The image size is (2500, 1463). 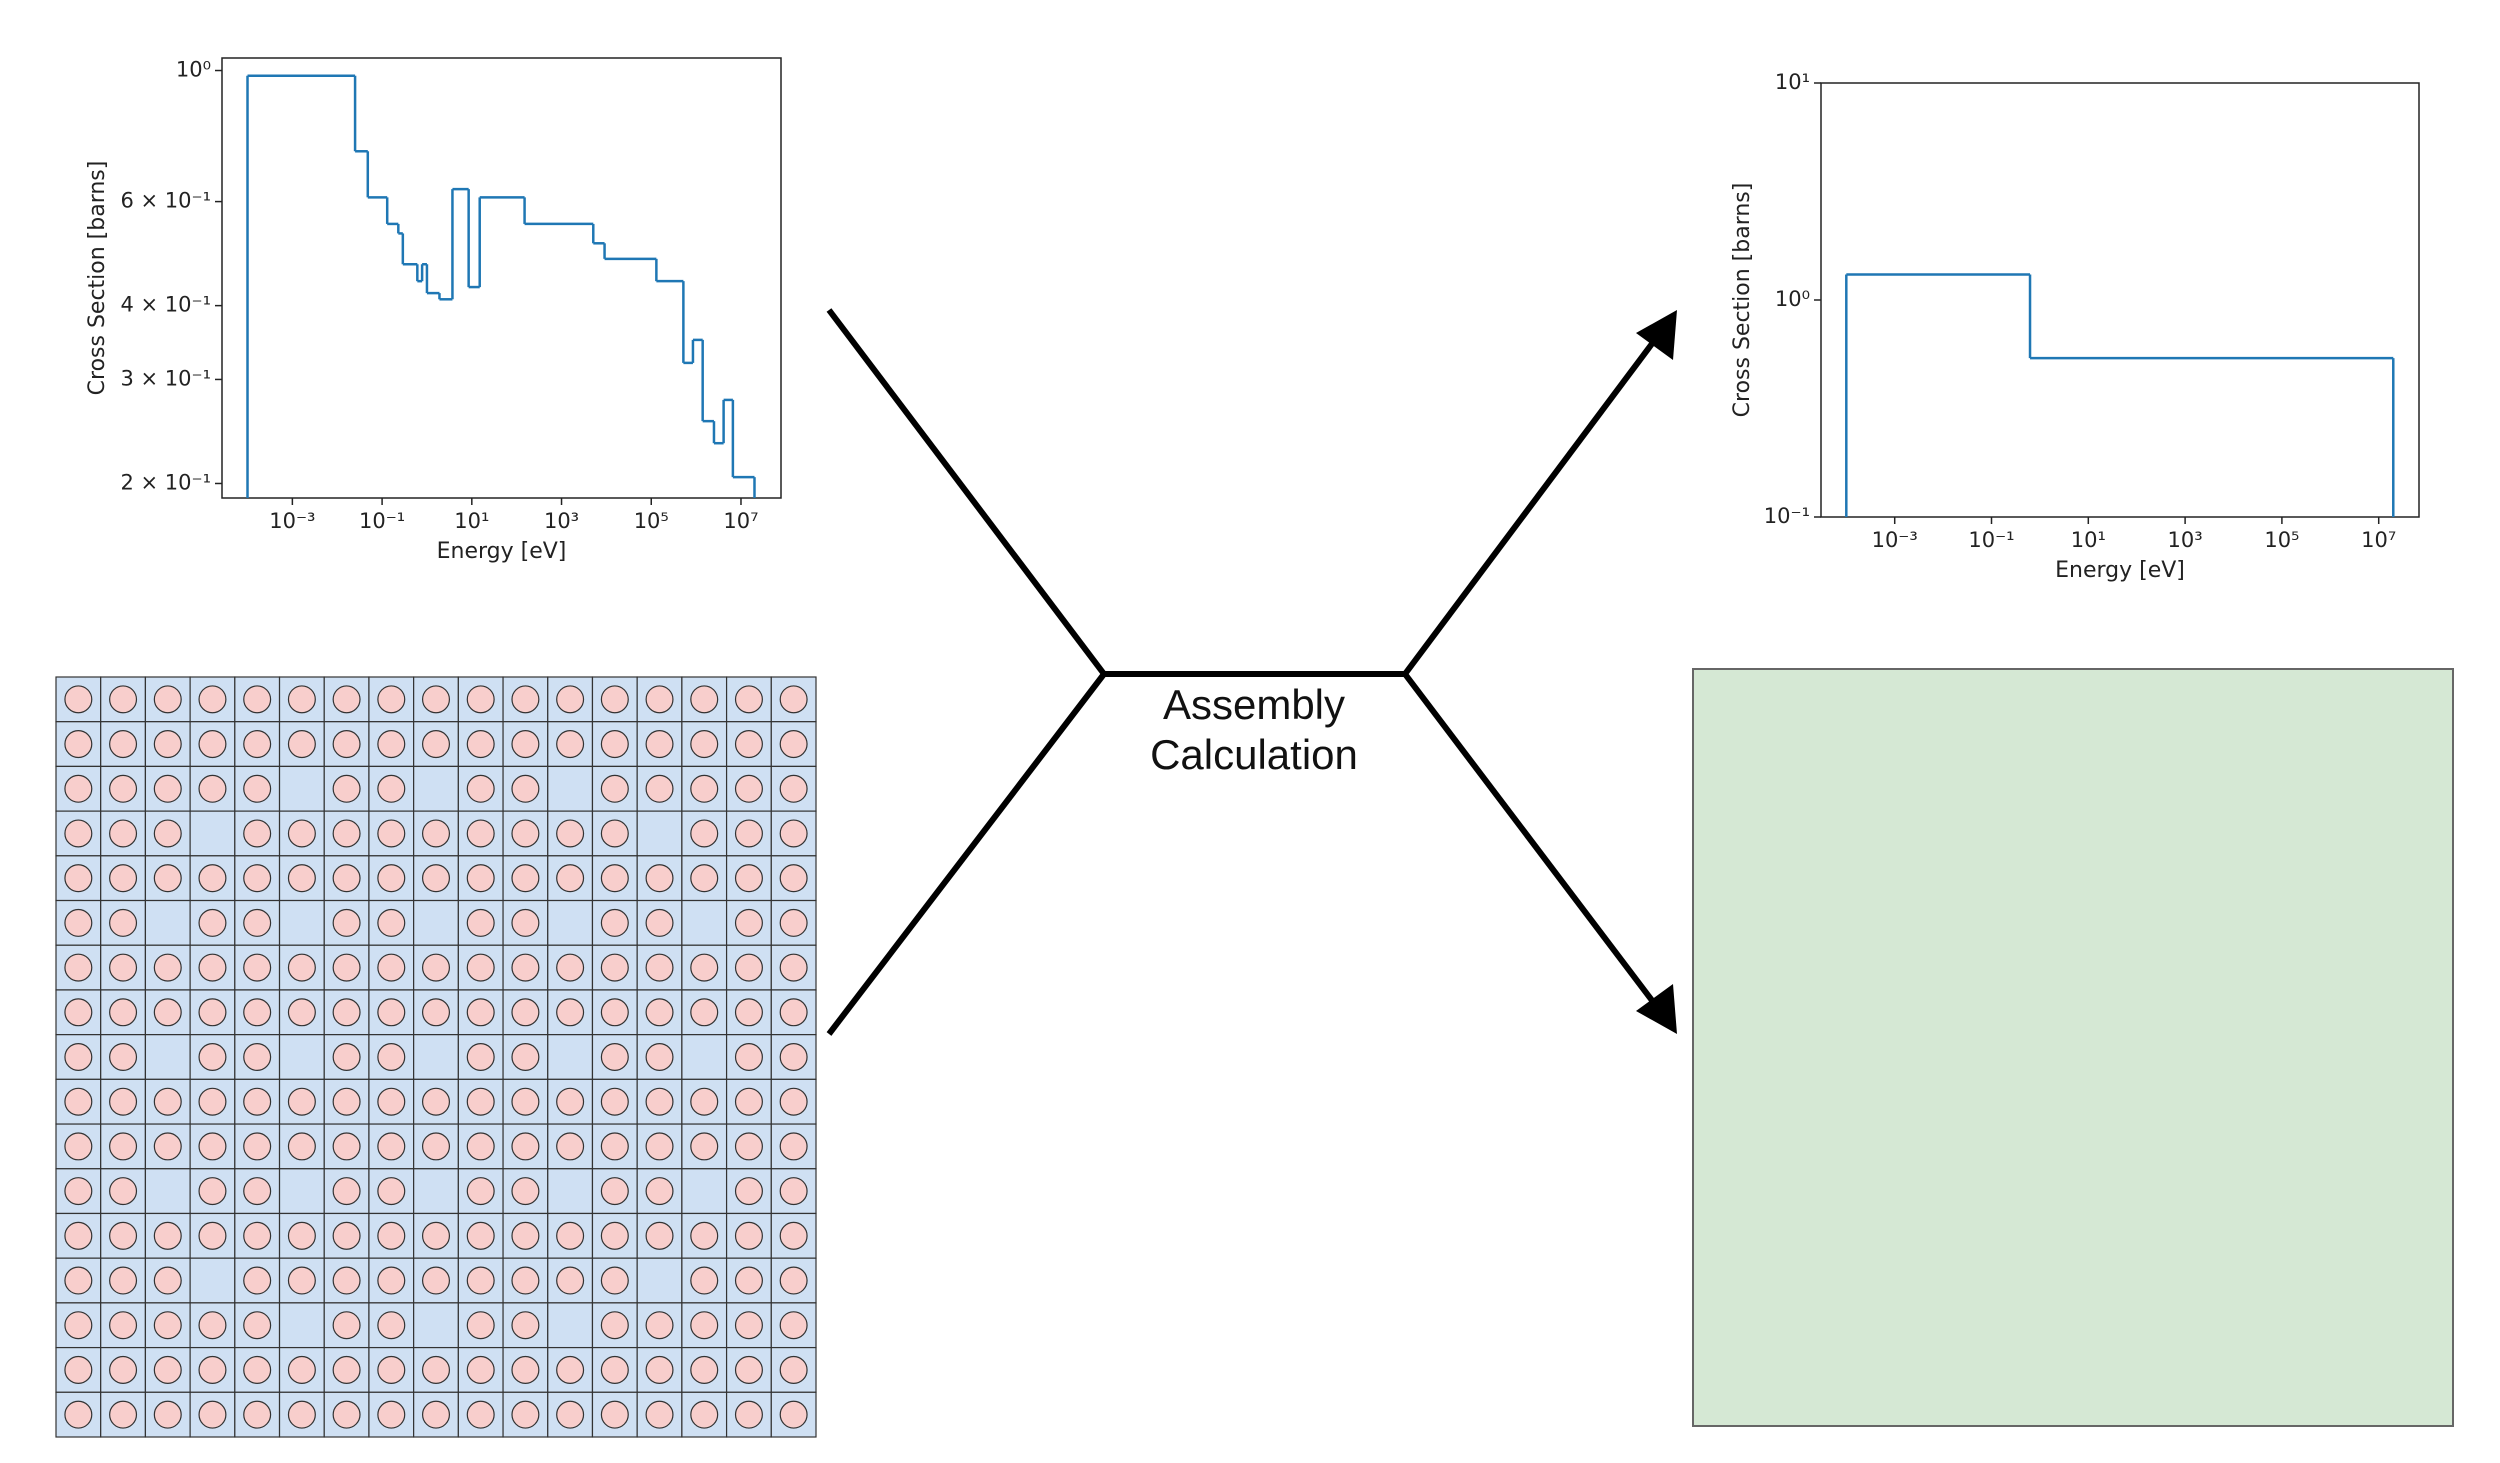 What do you see at coordinates (1792, 299) in the screenshot?
I see `y-tick-label: 10⁰` at bounding box center [1792, 299].